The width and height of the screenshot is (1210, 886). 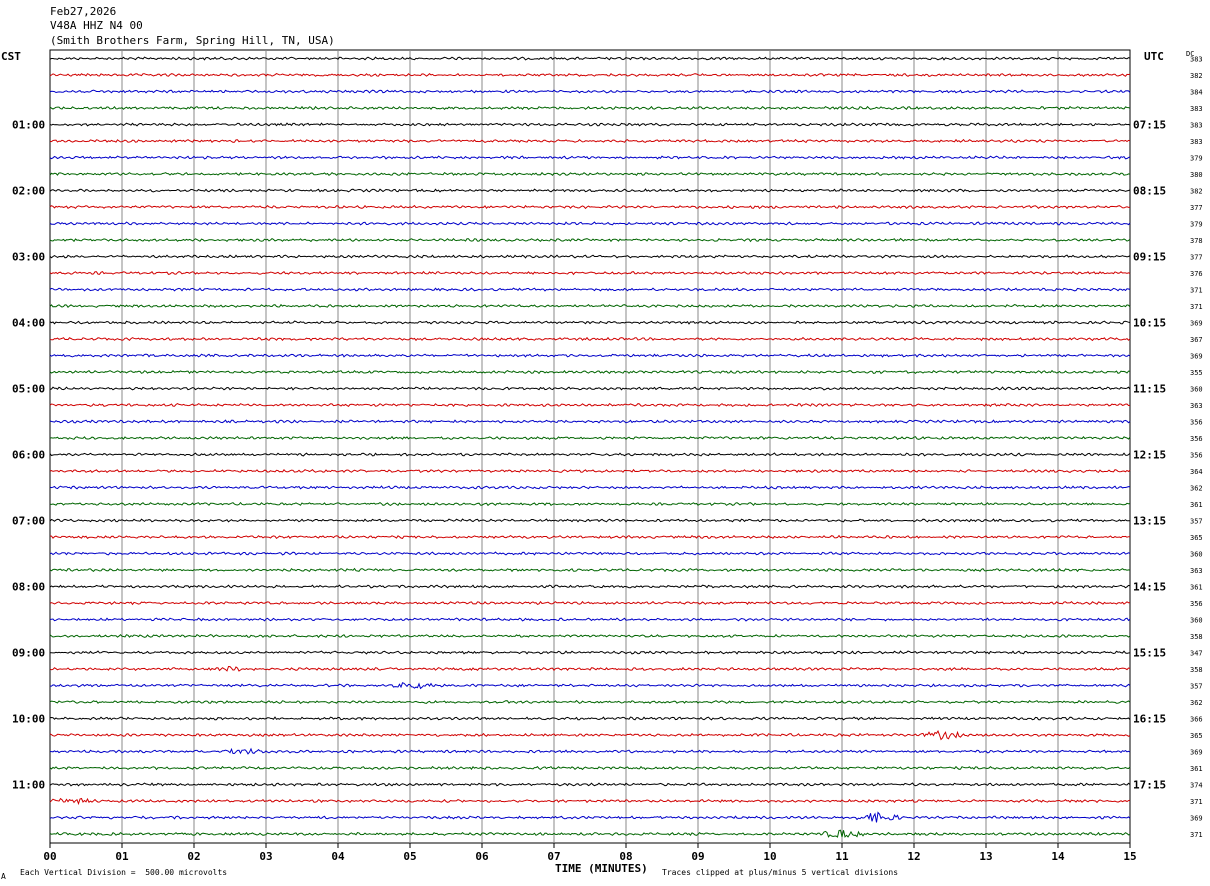 What do you see at coordinates (482, 856) in the screenshot?
I see `x-tick-label: 06` at bounding box center [482, 856].